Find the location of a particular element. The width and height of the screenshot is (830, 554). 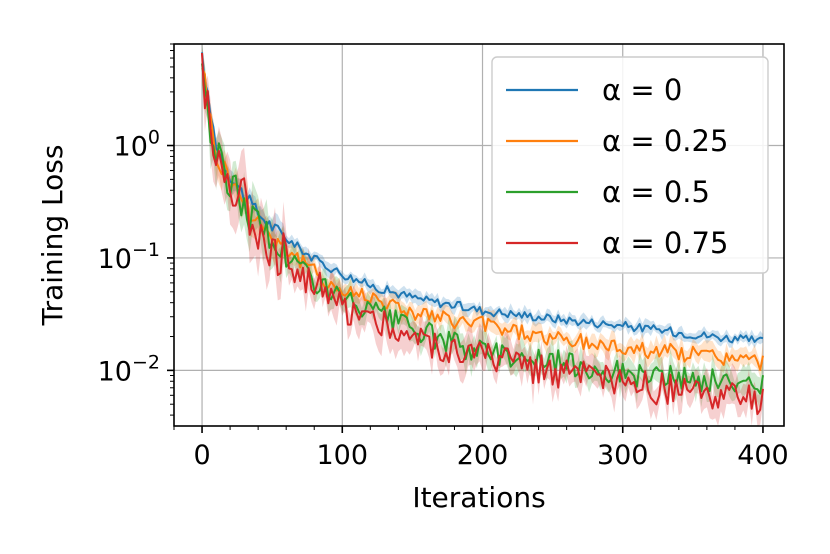

x-tick-label: 400 is located at coordinates (763, 455).